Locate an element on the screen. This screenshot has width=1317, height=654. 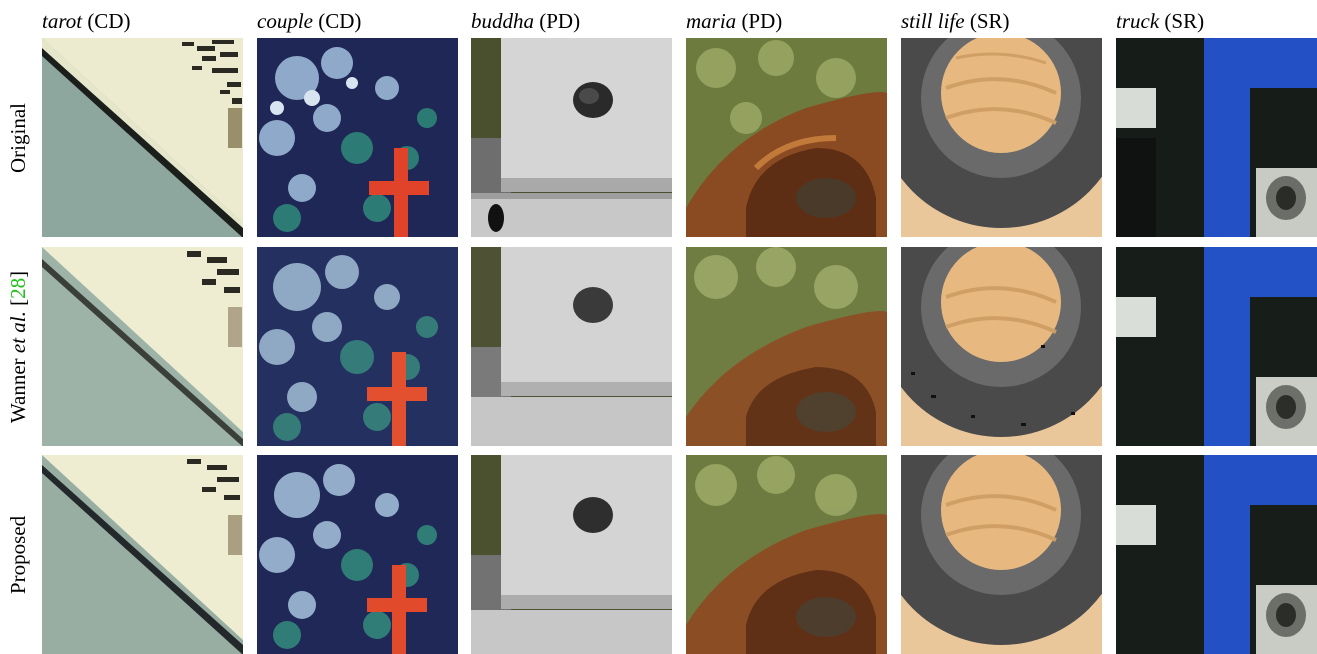
col-name: maria is located at coordinates (711, 21).